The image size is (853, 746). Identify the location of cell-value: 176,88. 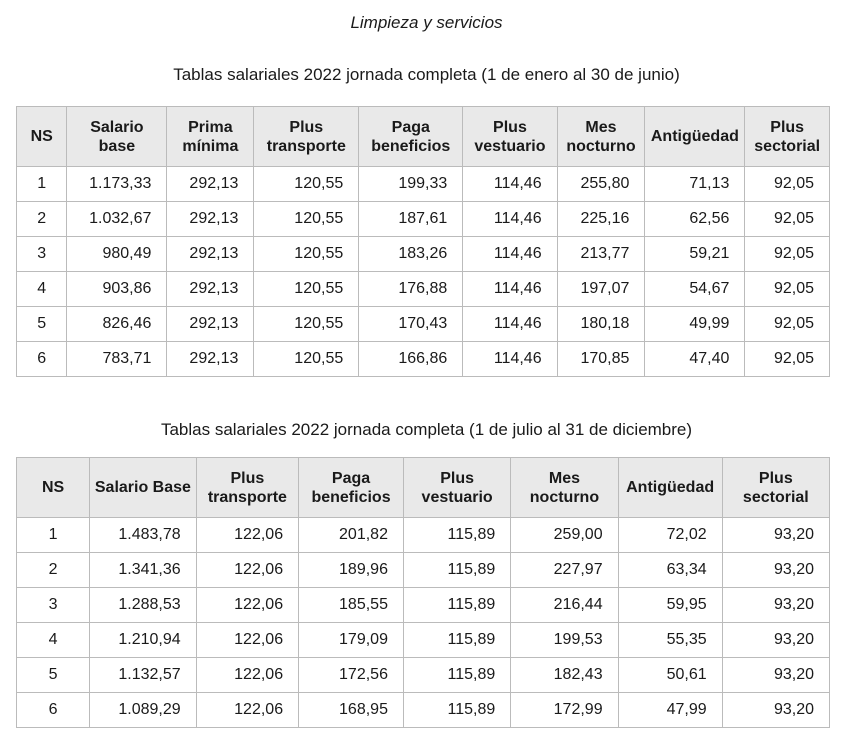
(411, 289).